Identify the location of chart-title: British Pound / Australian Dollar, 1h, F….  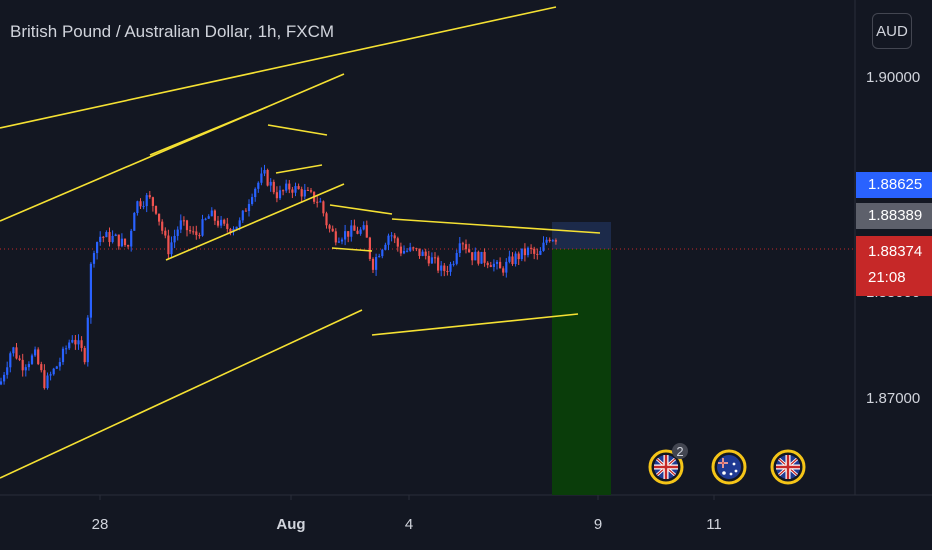
(172, 31).